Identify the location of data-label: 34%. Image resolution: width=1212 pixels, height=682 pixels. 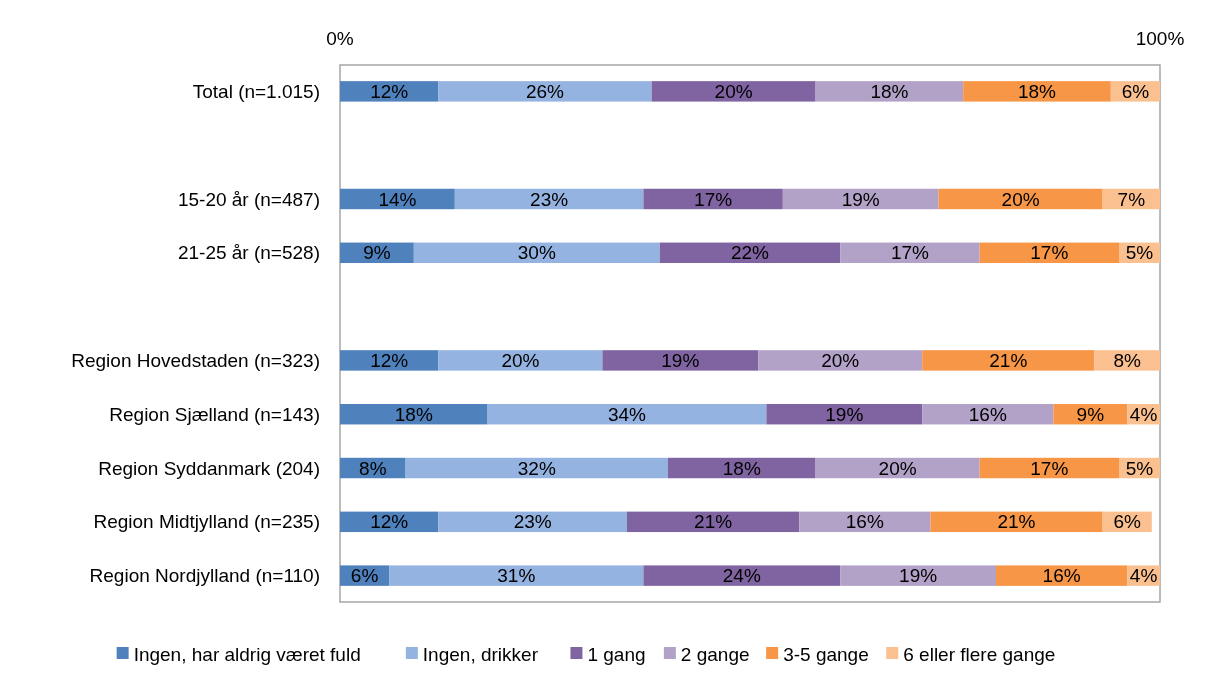
(627, 414).